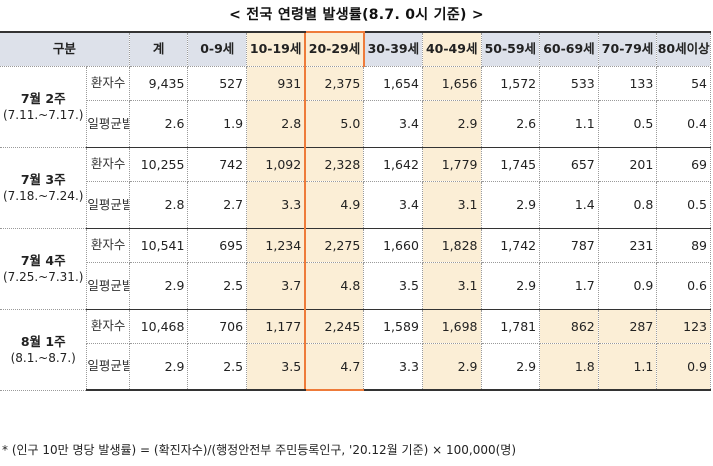 This screenshot has height=466, width=713. I want to click on count-cell: 862, so click(569, 326).